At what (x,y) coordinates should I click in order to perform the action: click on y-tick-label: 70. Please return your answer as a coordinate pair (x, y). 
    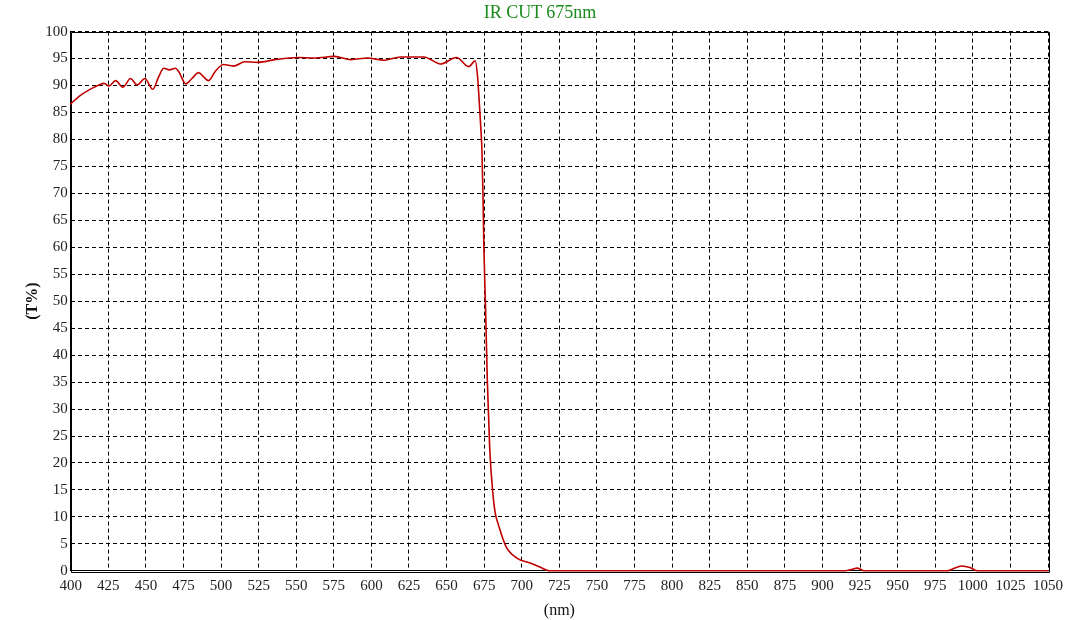
    Looking at the image, I should click on (60, 192).